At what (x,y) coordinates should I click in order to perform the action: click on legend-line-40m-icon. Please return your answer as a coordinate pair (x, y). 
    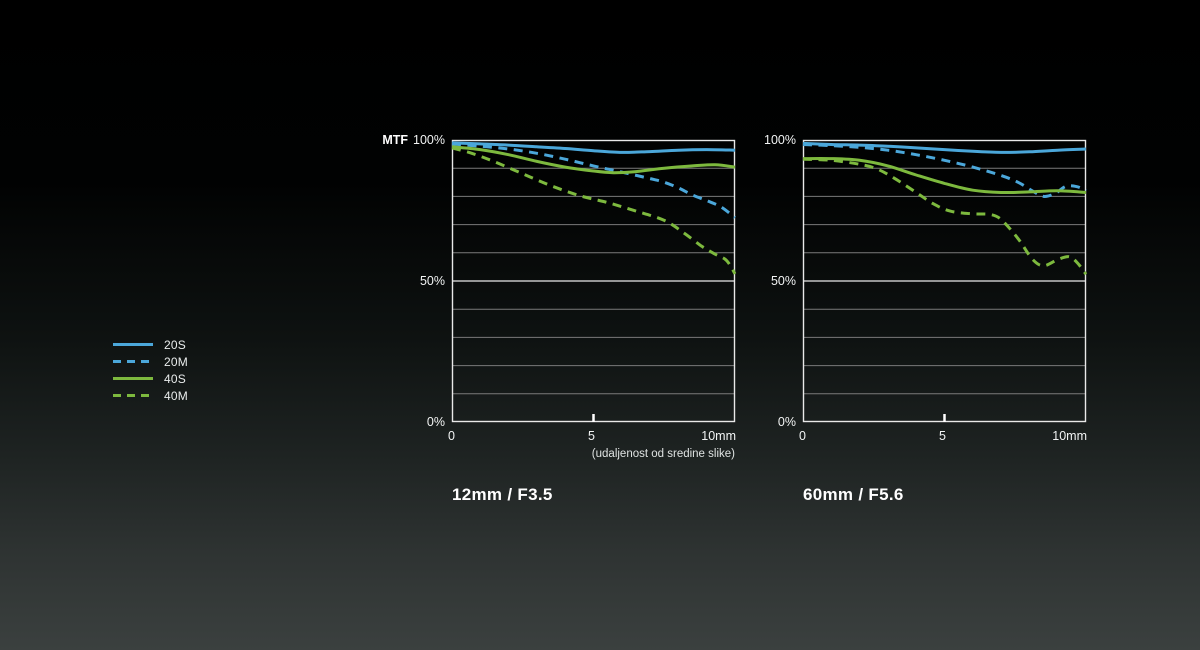
    Looking at the image, I should click on (133, 395).